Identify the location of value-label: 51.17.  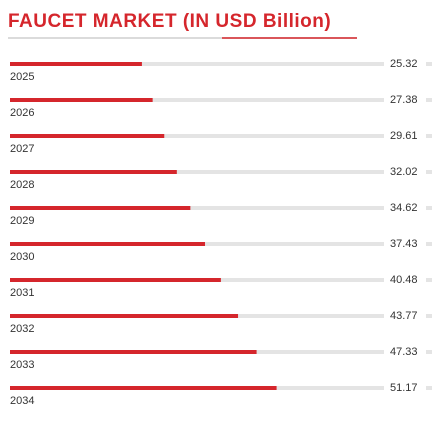
(404, 388).